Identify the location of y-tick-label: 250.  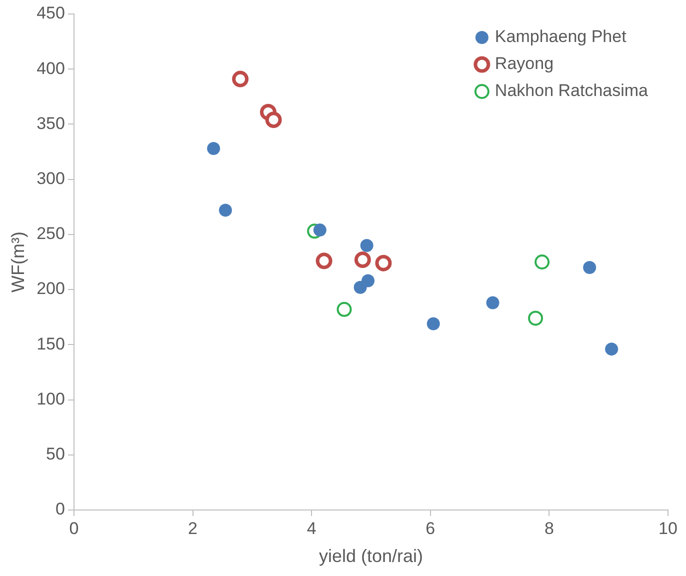
(50, 234).